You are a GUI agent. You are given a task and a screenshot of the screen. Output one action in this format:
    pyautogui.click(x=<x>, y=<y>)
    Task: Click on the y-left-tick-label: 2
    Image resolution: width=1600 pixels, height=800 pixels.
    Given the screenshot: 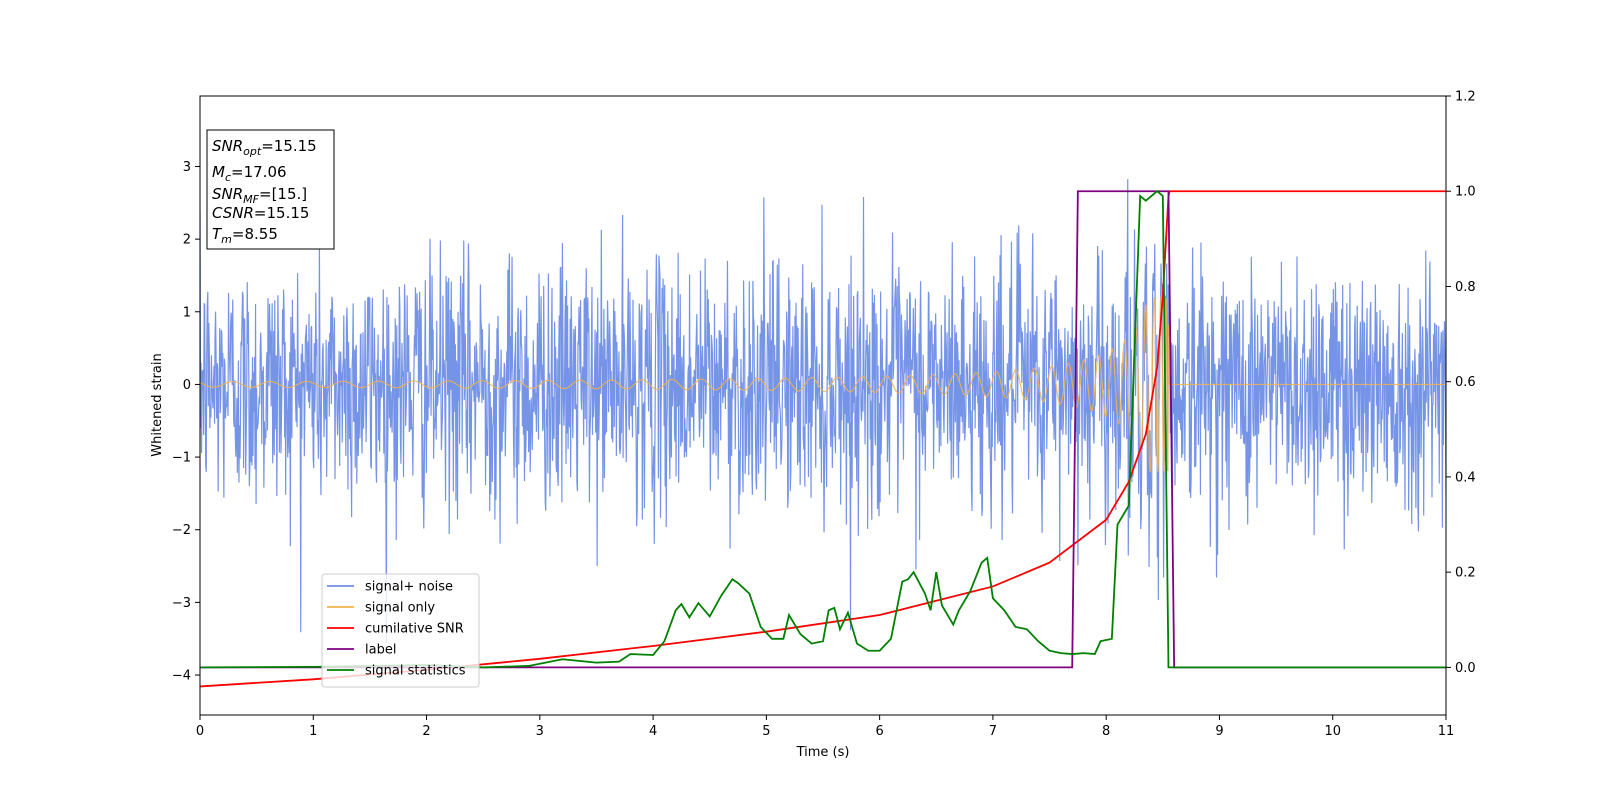 What is the action you would take?
    pyautogui.click(x=187, y=240)
    